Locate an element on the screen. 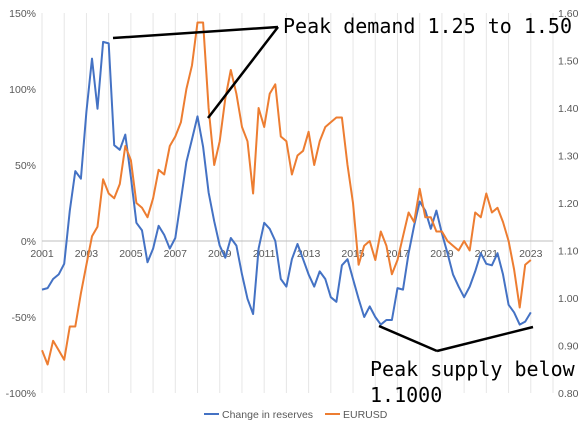  x-tick-label: 2001 is located at coordinates (42, 254).